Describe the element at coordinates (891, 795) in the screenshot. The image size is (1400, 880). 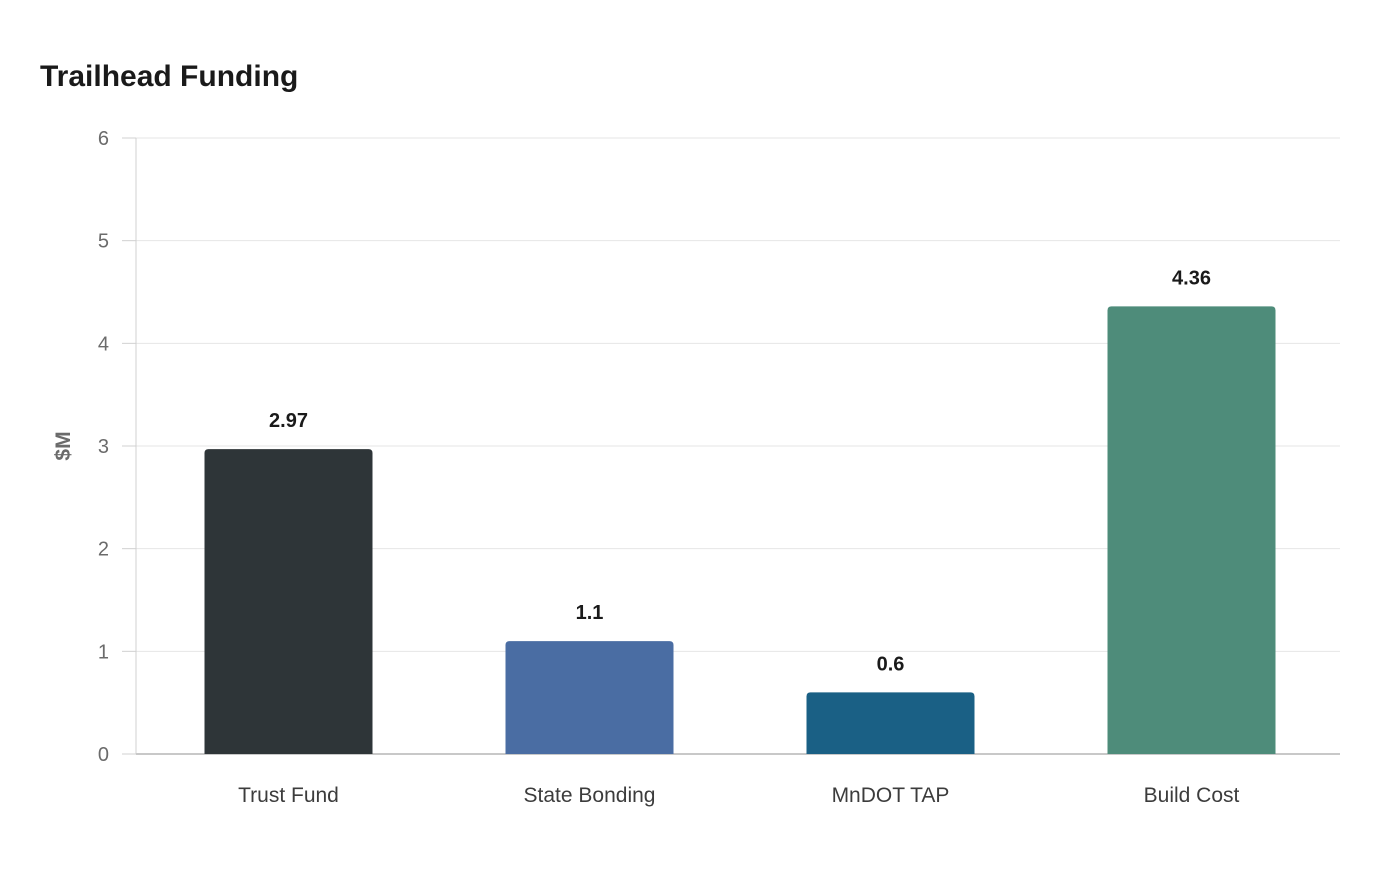
I see `x-category-label: MnDOT TAP` at that location.